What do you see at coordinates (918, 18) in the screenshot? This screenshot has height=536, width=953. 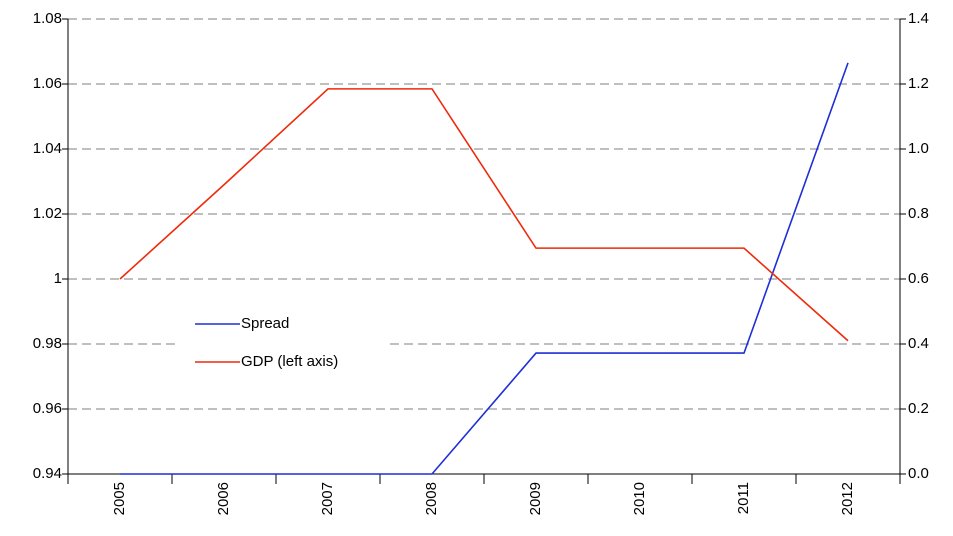 I see `y2-tick-label: 1.4` at bounding box center [918, 18].